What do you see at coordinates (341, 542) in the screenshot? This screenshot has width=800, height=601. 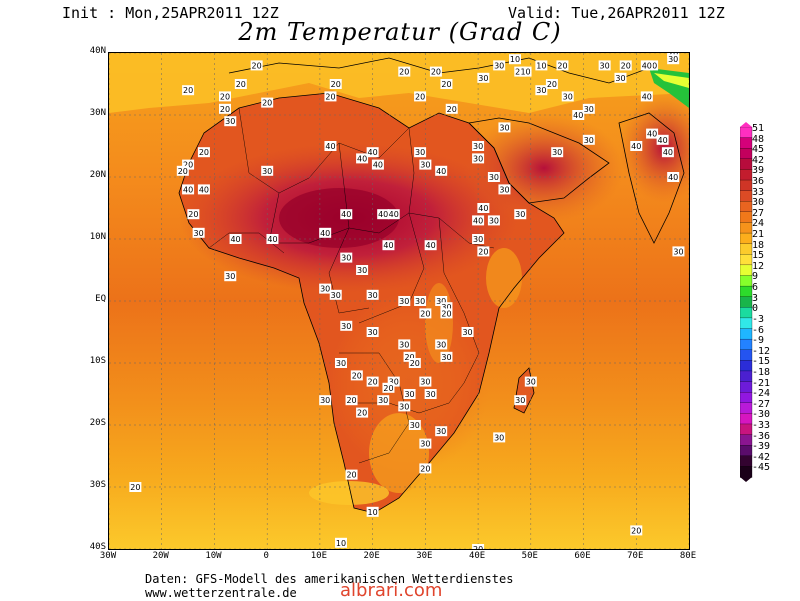 I see `contour-label: 10` at bounding box center [341, 542].